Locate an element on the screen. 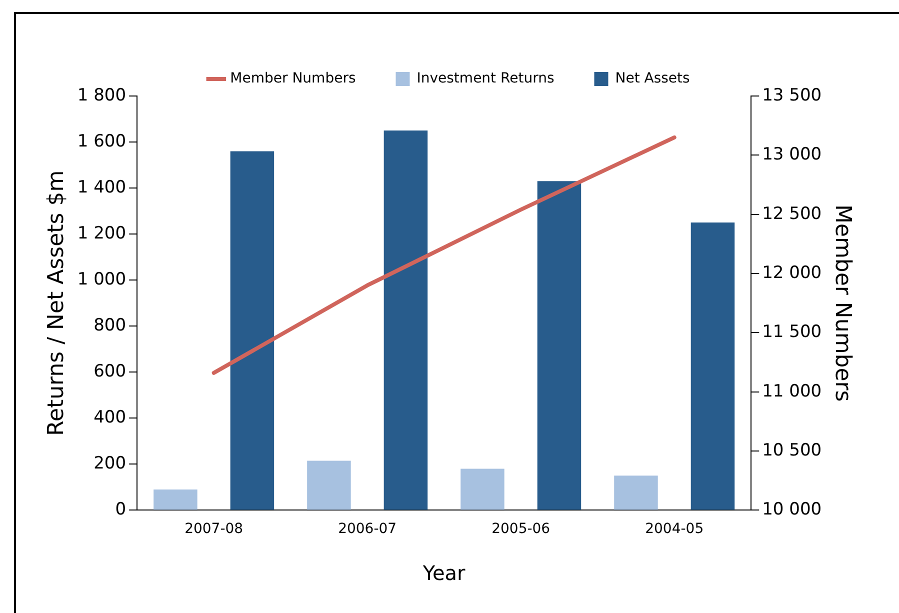  x-tick-label: 2004-05 is located at coordinates (674, 529).